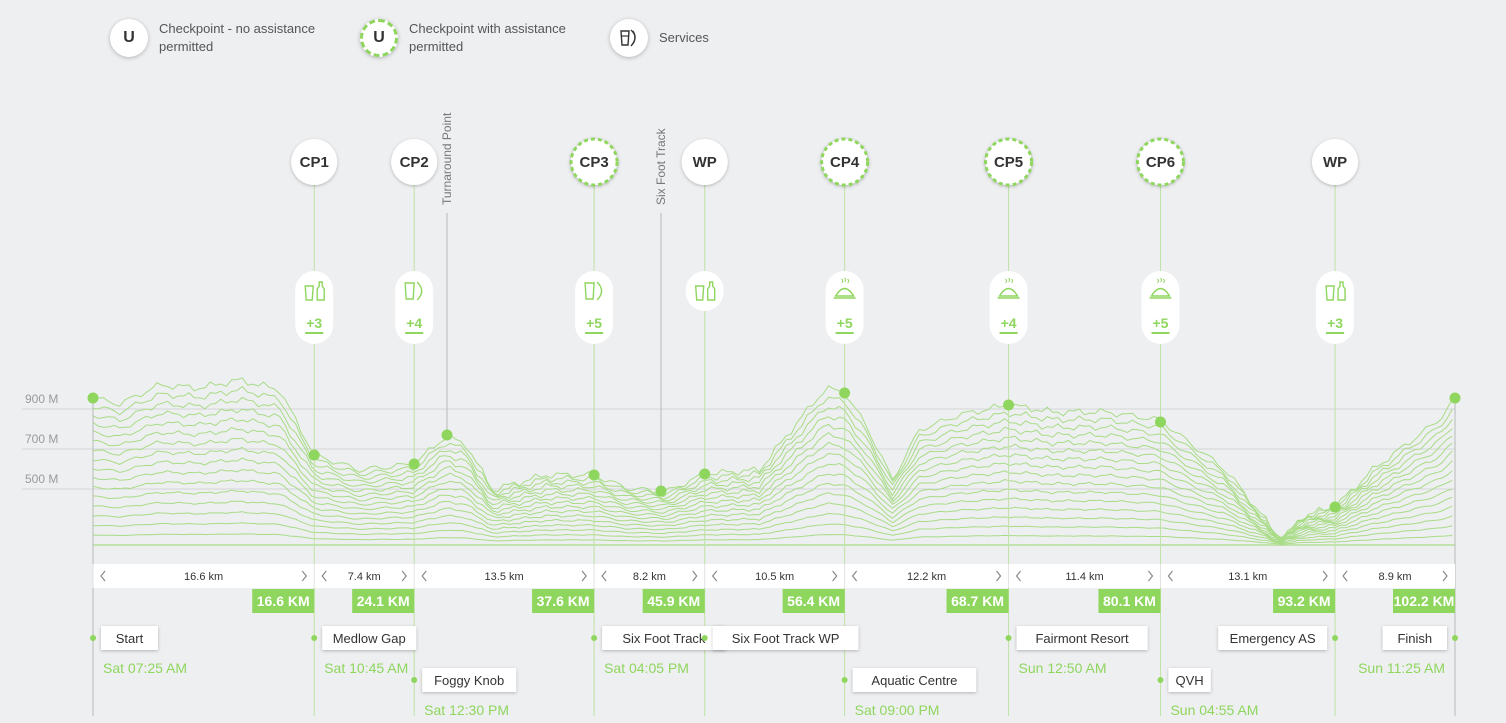 This screenshot has width=1506, height=723. I want to click on cumulative-distance: 80.1 KM, so click(1129, 601).